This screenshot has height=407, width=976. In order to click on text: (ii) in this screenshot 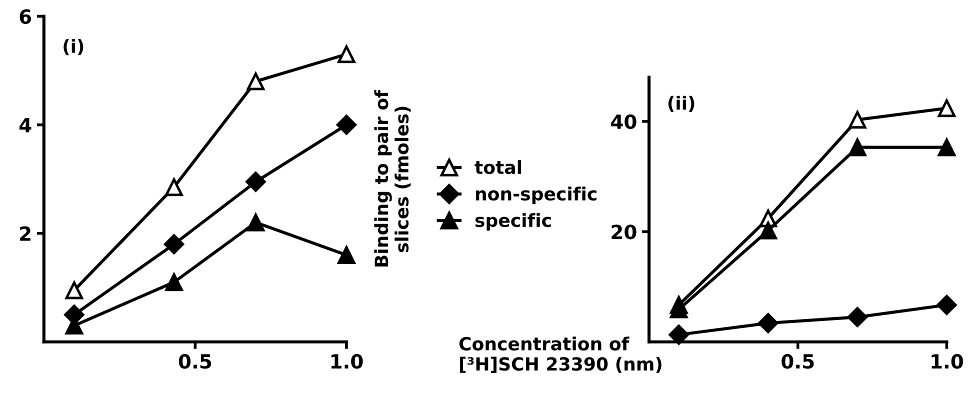, I will do `click(681, 104)`.